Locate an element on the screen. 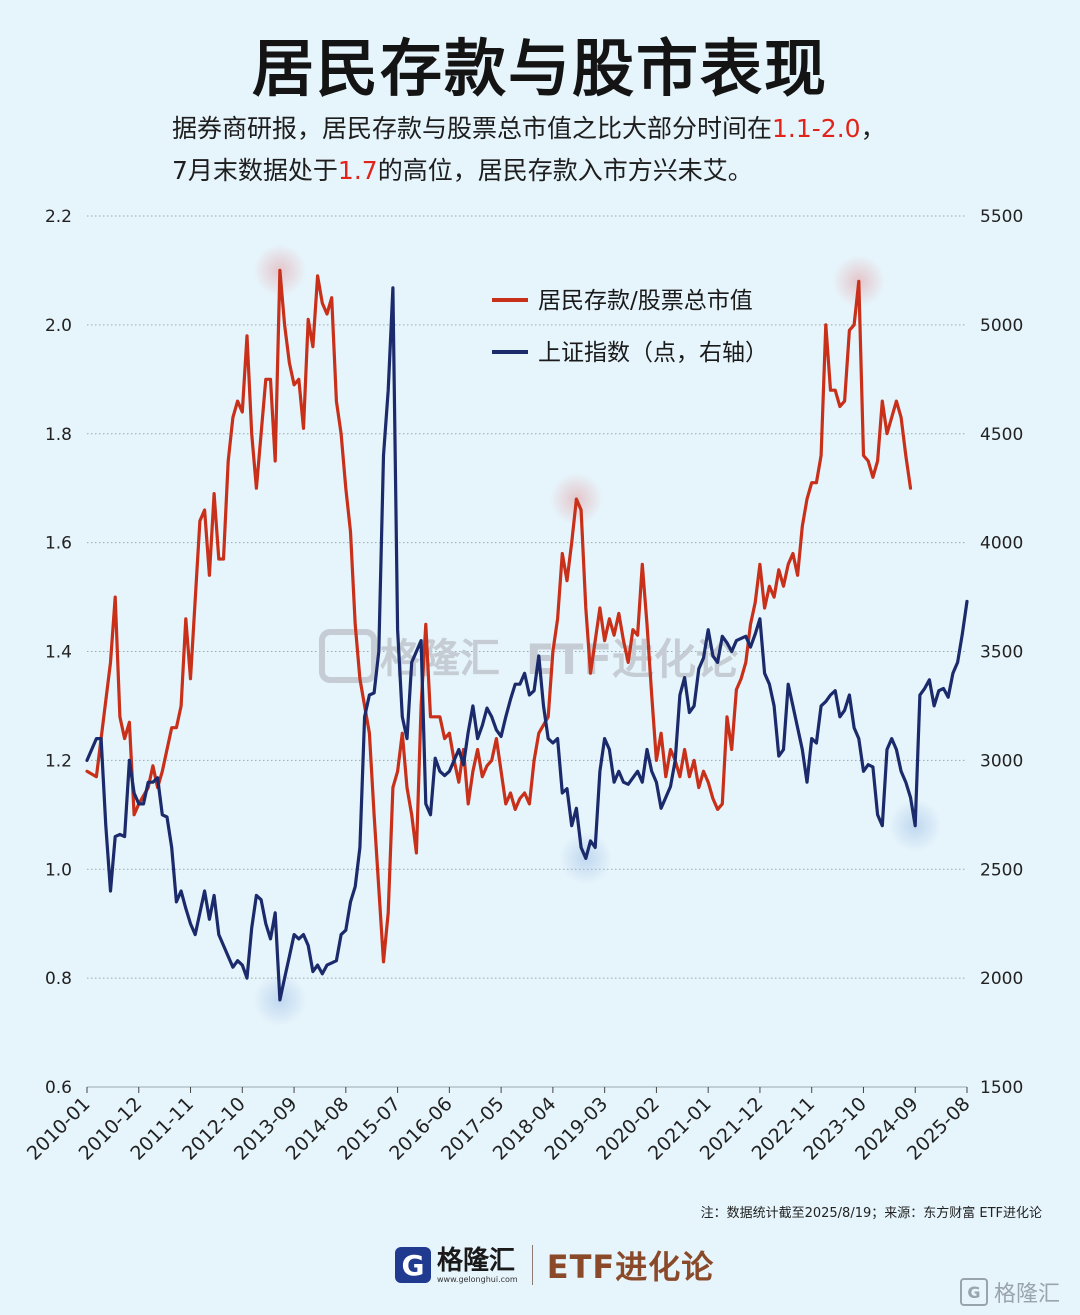 The height and width of the screenshot is (1315, 1080). subtitle-text: 的高位，居民存款入市方兴未艾。 is located at coordinates (565, 170).